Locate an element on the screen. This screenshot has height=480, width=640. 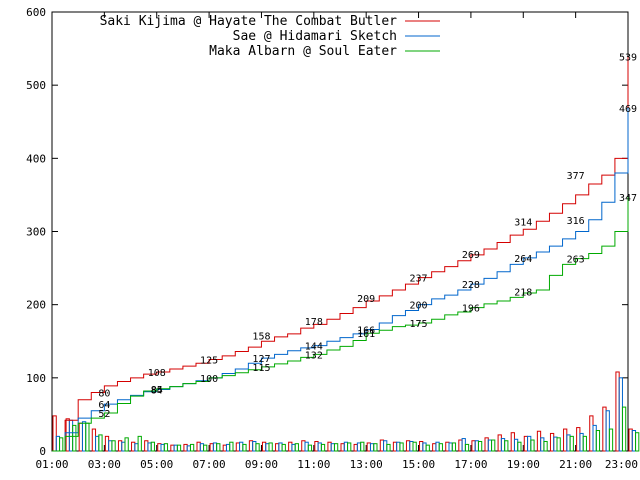
data-label: 100 is located at coordinates (209, 379).